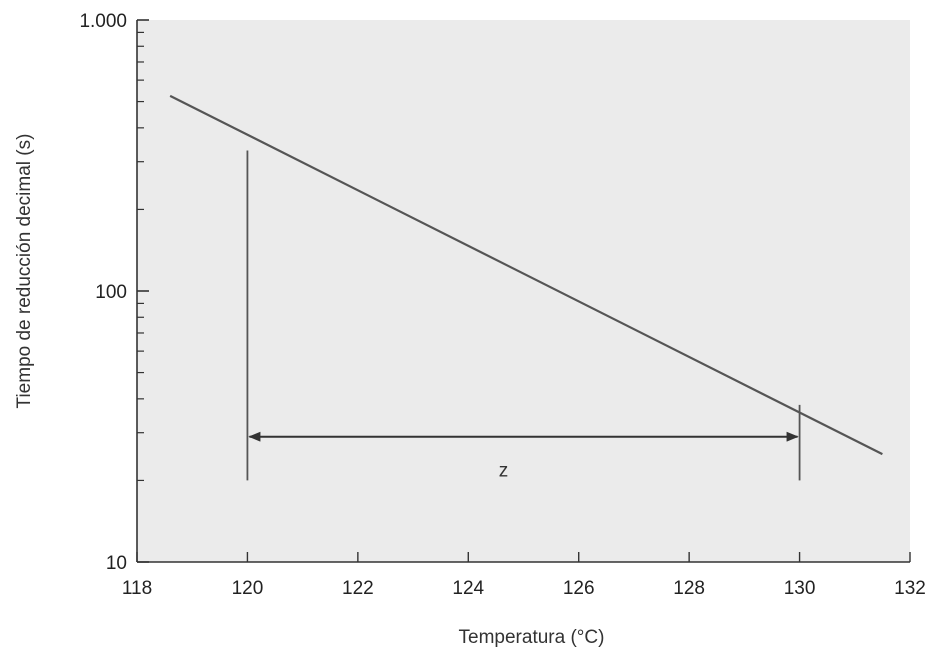  I want to click on x-tick-label: 130, so click(800, 588).